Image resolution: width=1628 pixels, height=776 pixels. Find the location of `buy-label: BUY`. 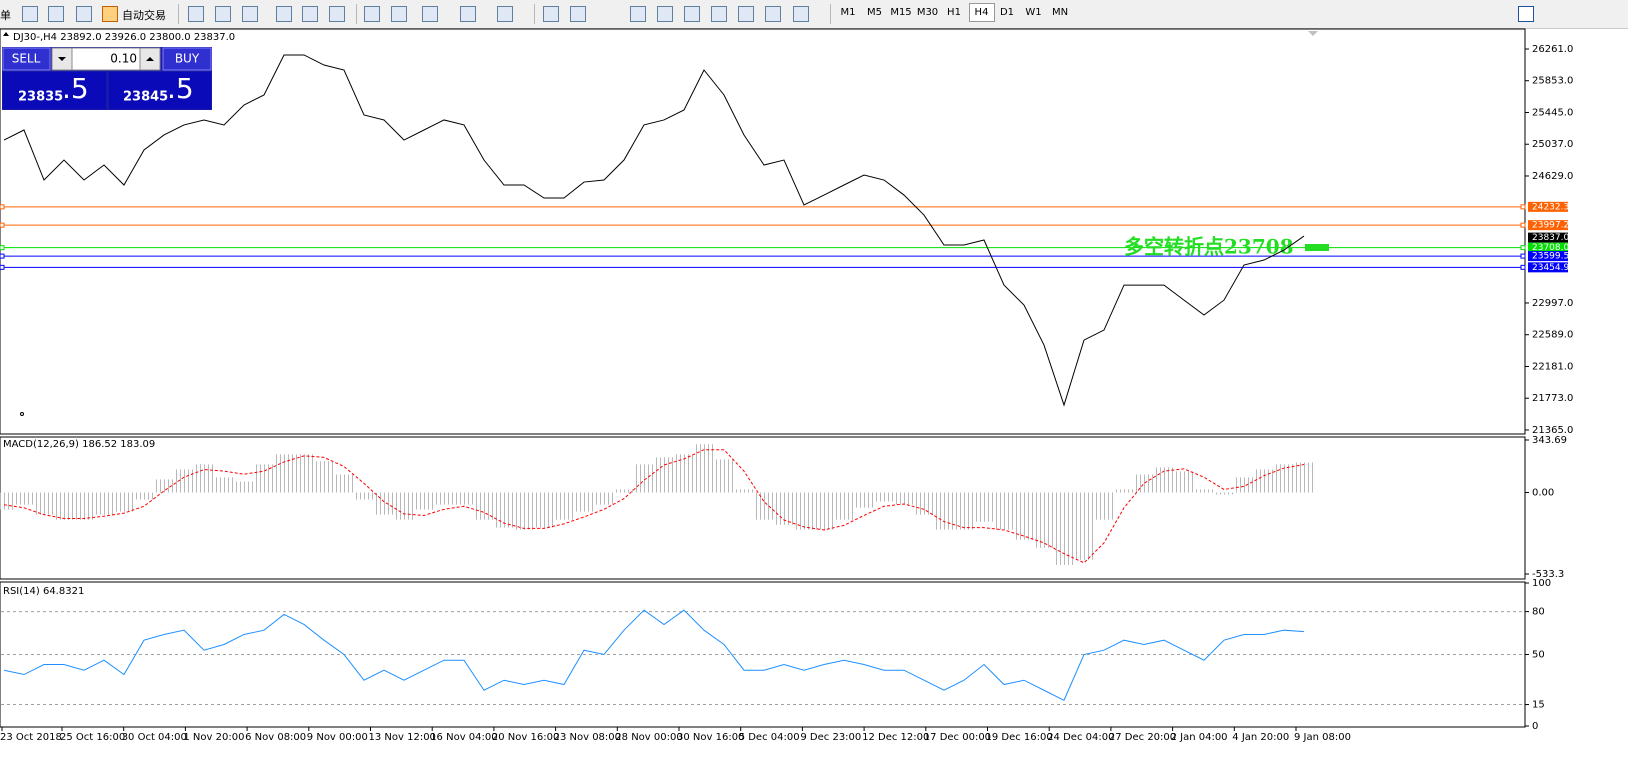

buy-label: BUY is located at coordinates (187, 59).